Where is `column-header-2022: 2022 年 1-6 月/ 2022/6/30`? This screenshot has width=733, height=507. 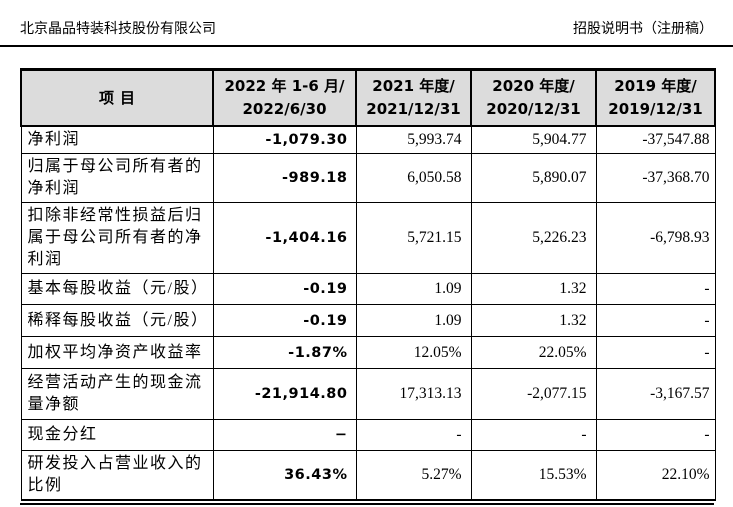
column-header-2022: 2022 年 1-6 月/ 2022/6/30 is located at coordinates (284, 98).